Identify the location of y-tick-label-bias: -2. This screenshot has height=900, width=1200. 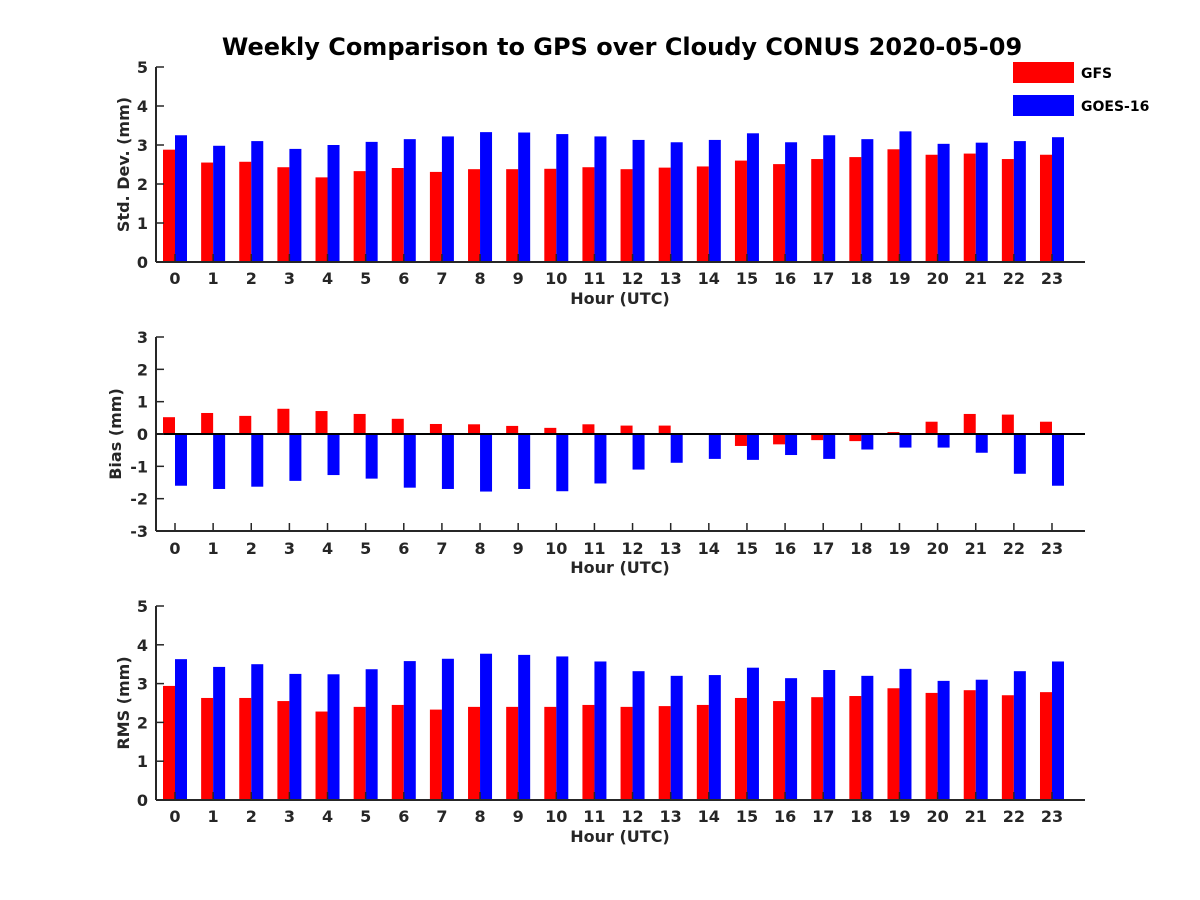
(139, 499).